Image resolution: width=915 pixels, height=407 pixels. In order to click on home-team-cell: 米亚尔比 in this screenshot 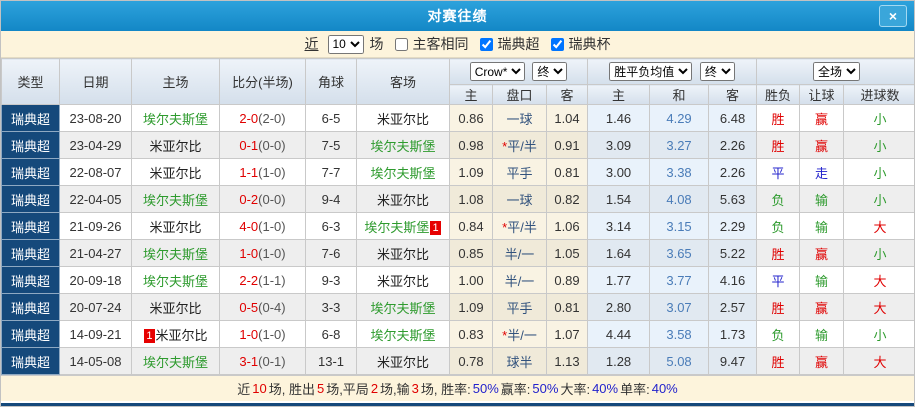, I will do `click(175, 226)`.